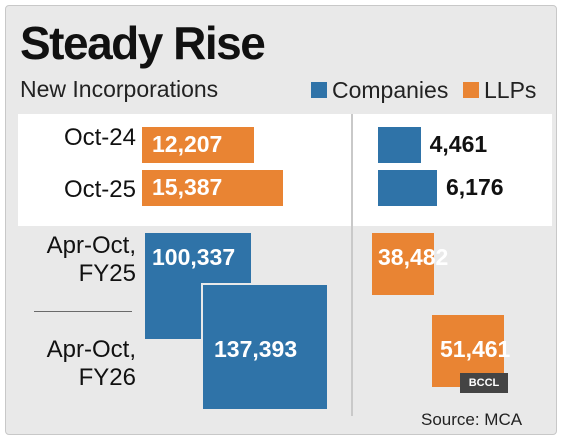 This screenshot has height=444, width=566. I want to click on cat-label-oct-24: Oct-24, so click(99, 137).